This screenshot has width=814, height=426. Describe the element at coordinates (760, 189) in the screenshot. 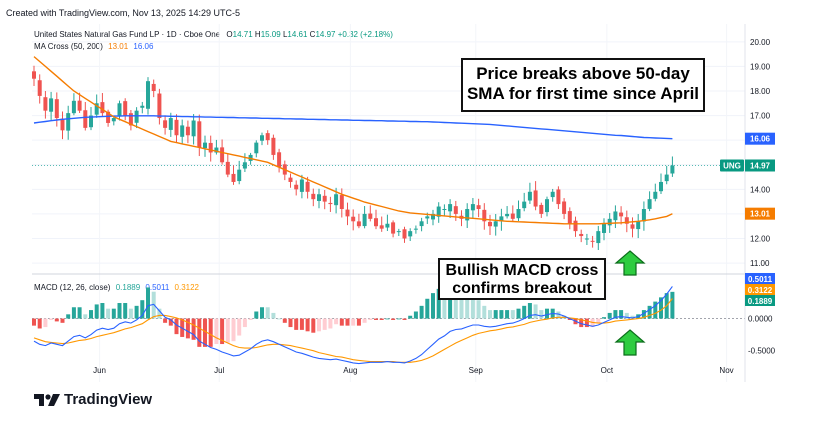

I see `price-tick-label: 14.00` at that location.